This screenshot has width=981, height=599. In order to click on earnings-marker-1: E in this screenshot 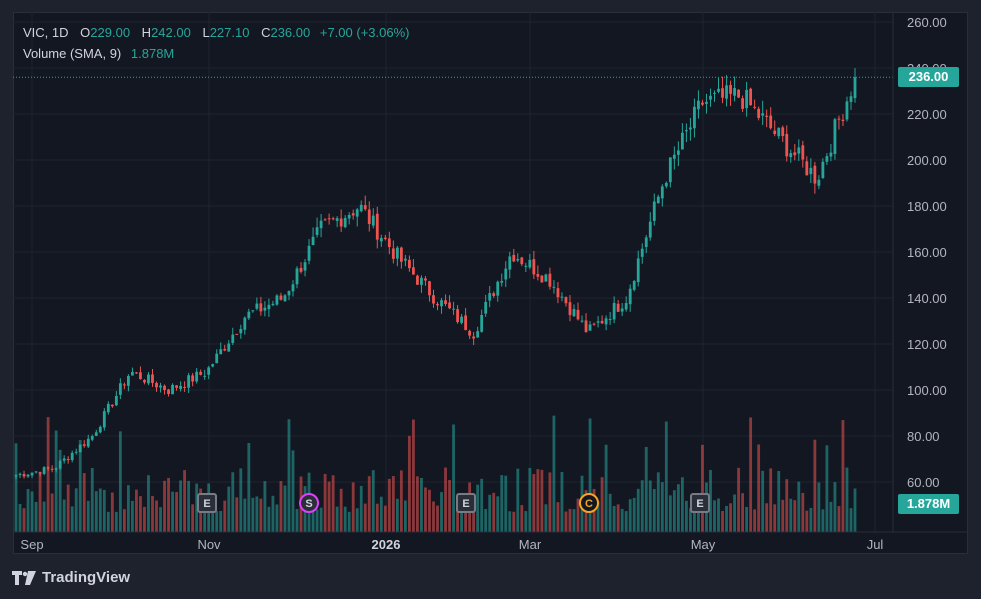, I will do `click(207, 503)`.